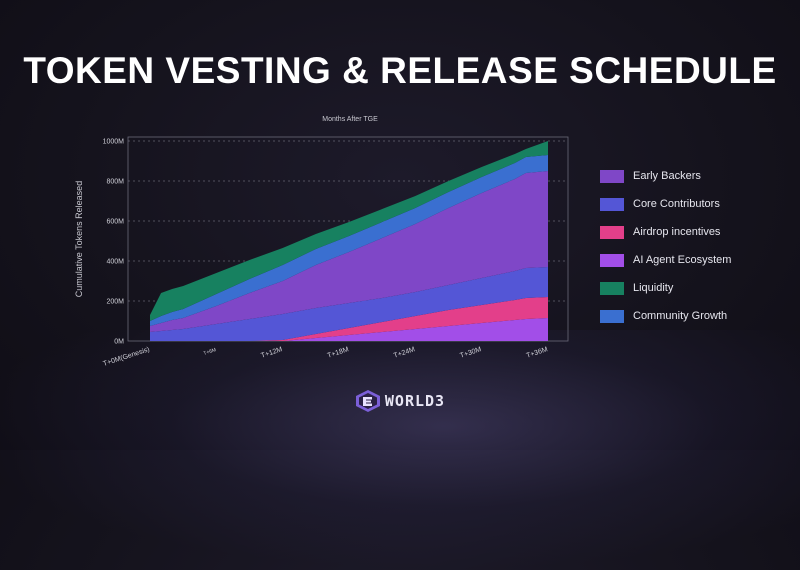 This screenshot has height=570, width=800. I want to click on legend-item-ai-agent-ecosystem: AI Agent Ecosystem, so click(665, 260).